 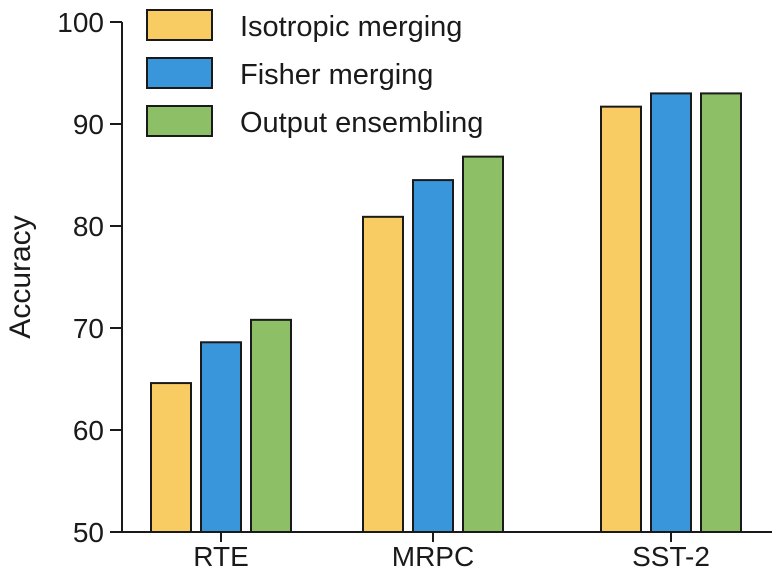 I want to click on bar-mrpc-fisher-merging, so click(x=433, y=356).